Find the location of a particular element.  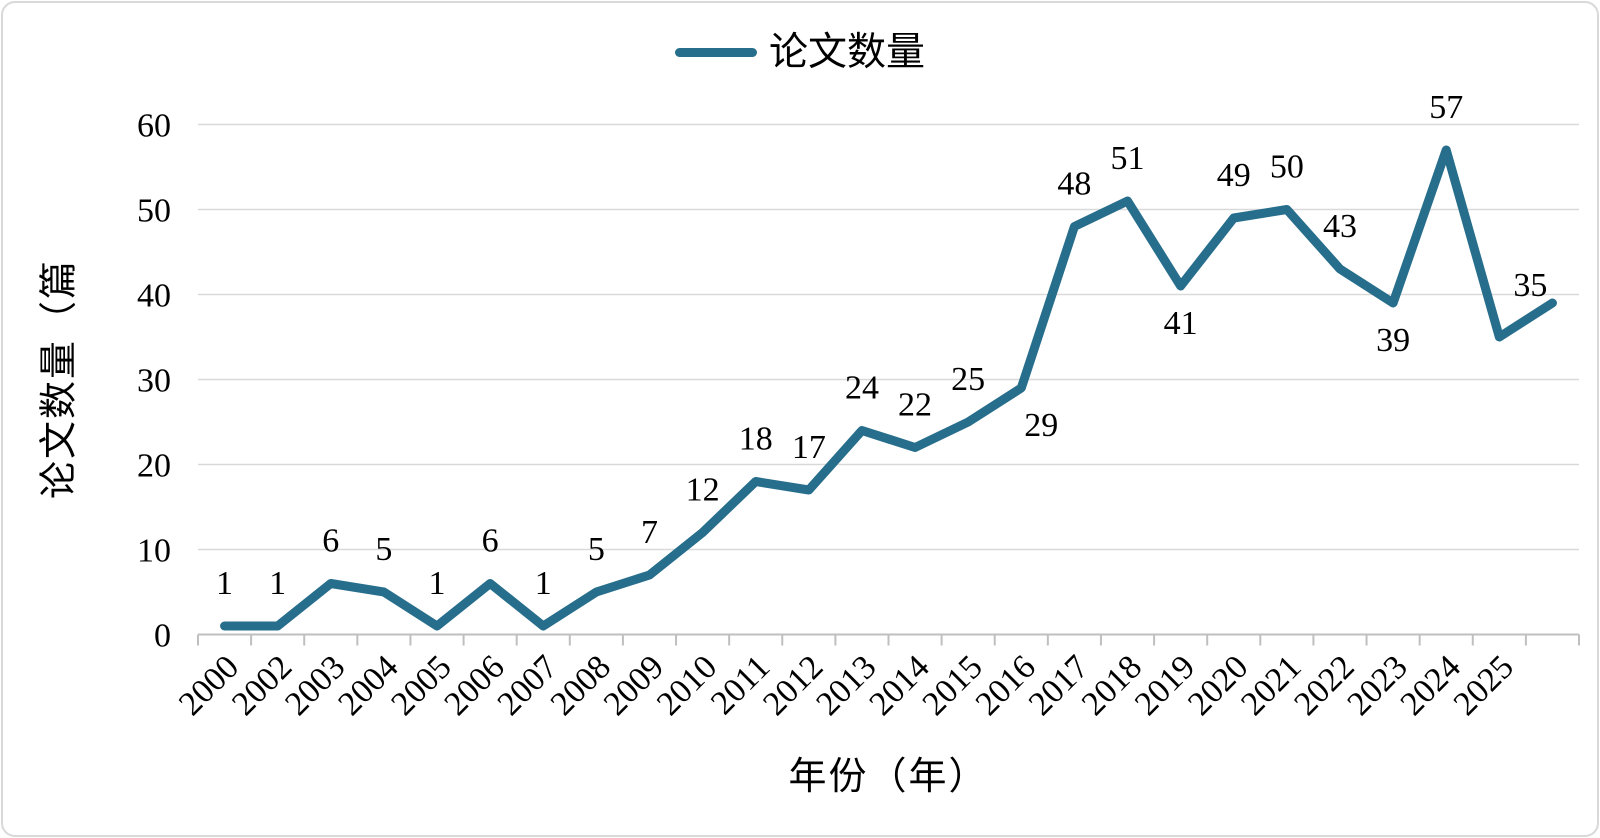

data-label: 18 is located at coordinates (756, 439).